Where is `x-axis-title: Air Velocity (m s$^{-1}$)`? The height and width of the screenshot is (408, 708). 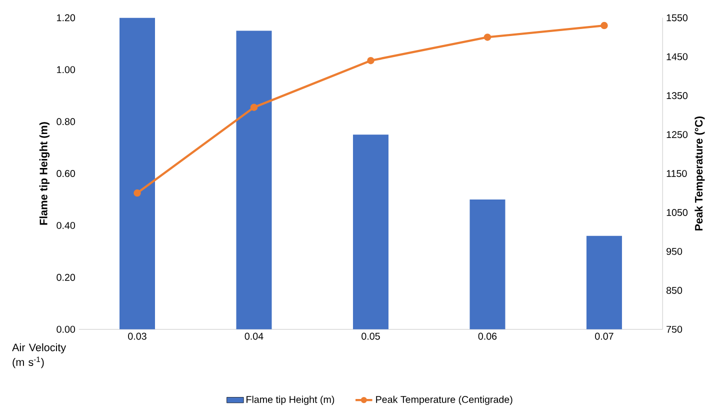
x-axis-title: Air Velocity (m s$^{-1}$) is located at coordinates (39, 355).